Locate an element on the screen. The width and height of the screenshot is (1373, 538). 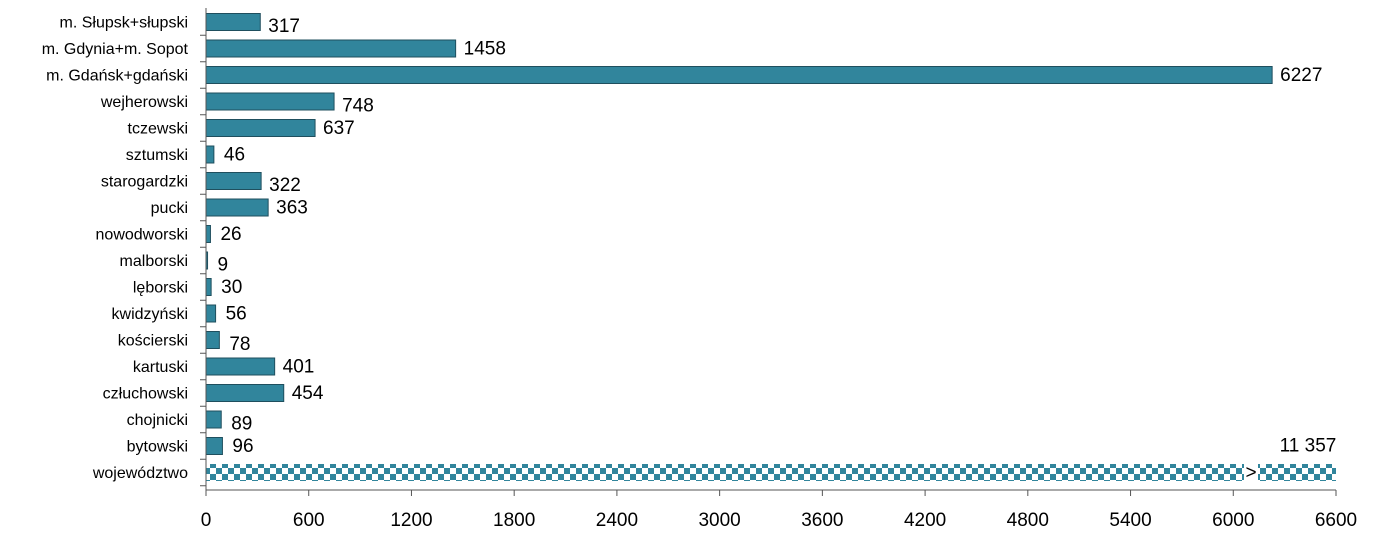
category-label: sztumski is located at coordinates (157, 155).